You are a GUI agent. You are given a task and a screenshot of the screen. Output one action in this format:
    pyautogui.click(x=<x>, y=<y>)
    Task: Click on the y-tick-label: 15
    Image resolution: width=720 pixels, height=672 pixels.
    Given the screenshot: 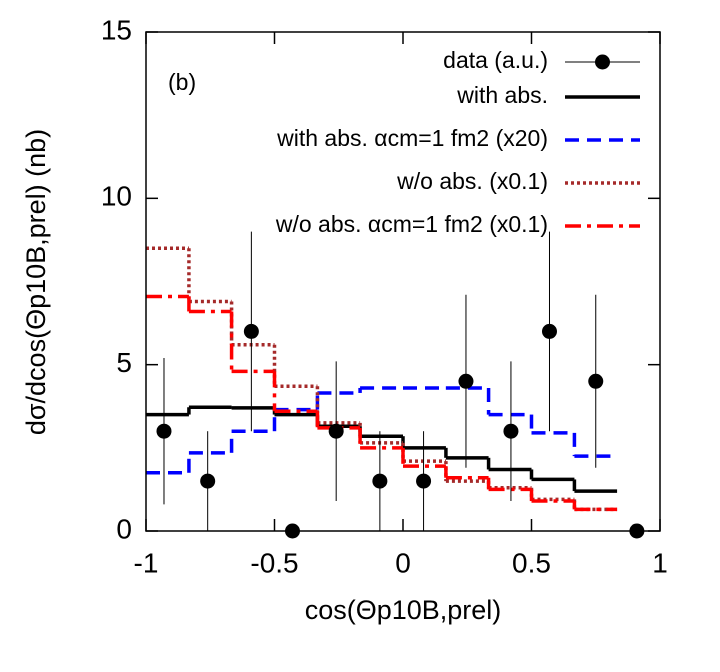 What is the action you would take?
    pyautogui.click(x=116, y=29)
    